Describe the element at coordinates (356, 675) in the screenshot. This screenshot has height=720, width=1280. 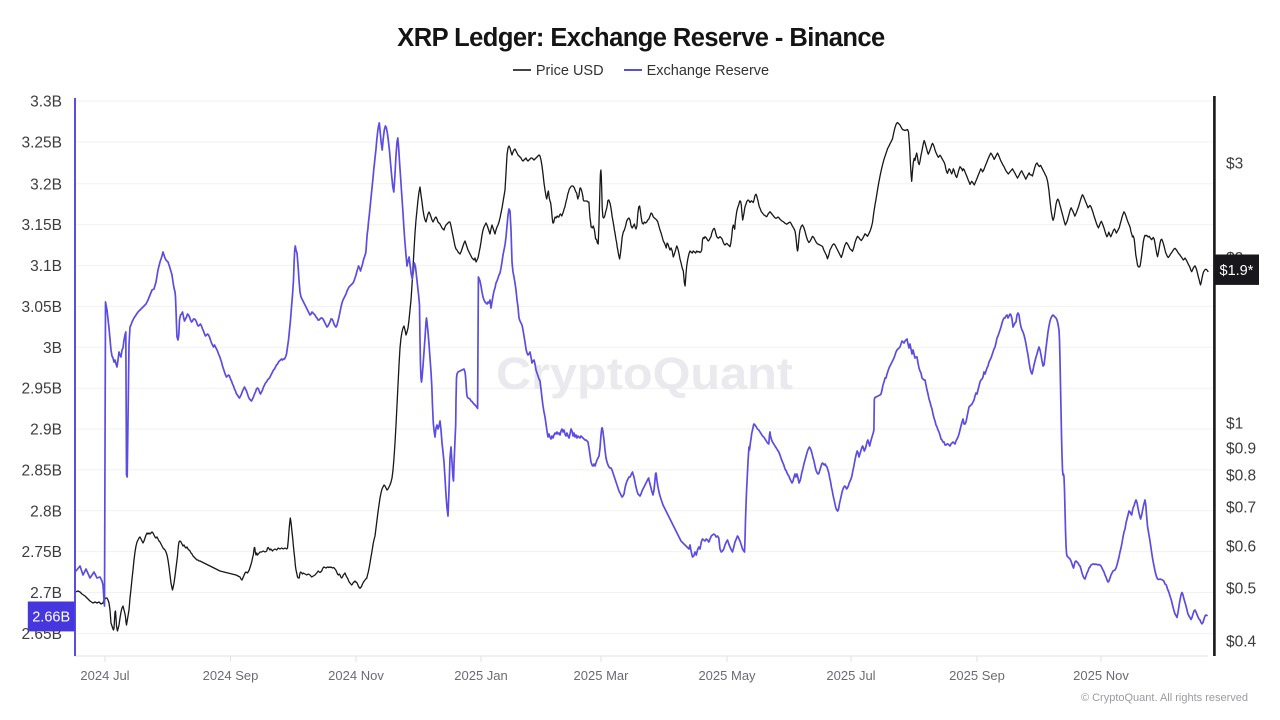
I see `svg-text: 2024 Nov` at that location.